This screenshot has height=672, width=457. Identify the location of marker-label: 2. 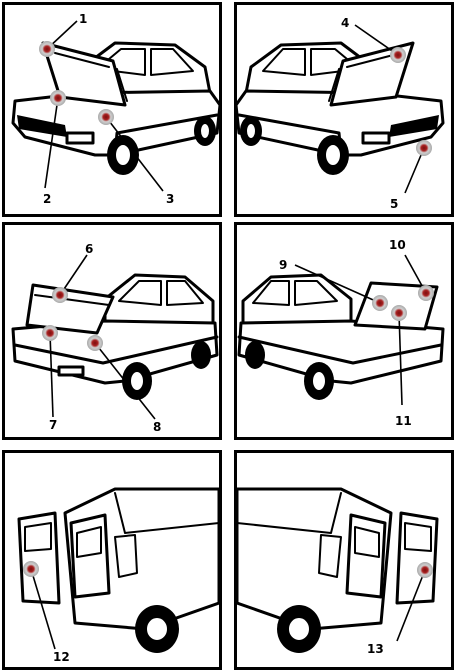
(47, 199).